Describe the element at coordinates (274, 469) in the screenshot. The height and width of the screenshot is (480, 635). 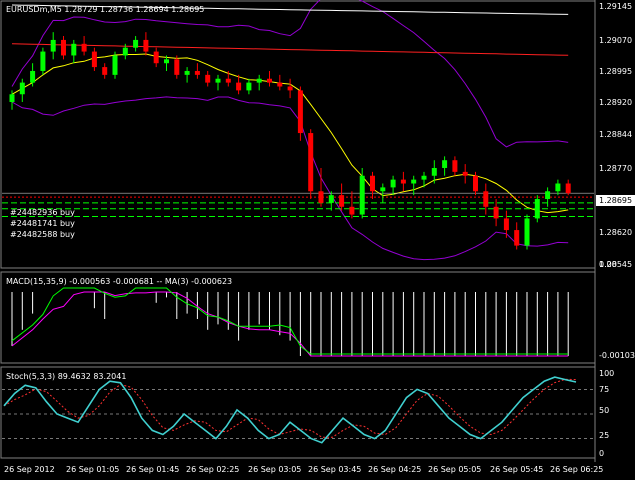
I see `time-label: 26 Sep 03:05` at that location.